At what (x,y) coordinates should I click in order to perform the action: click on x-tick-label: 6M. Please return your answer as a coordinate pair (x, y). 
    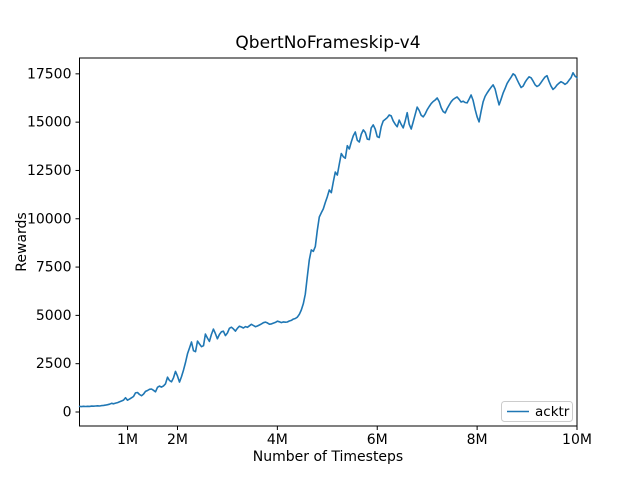
    Looking at the image, I should click on (377, 440).